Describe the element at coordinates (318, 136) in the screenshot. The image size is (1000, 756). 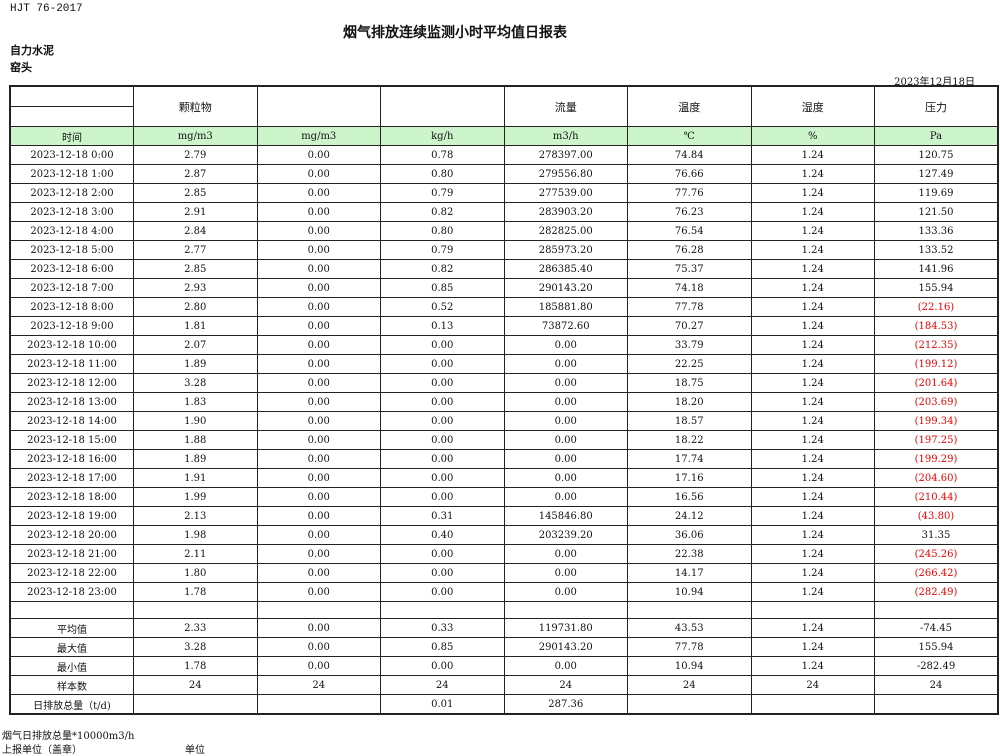
I see `unit-cell: mg/m3` at that location.